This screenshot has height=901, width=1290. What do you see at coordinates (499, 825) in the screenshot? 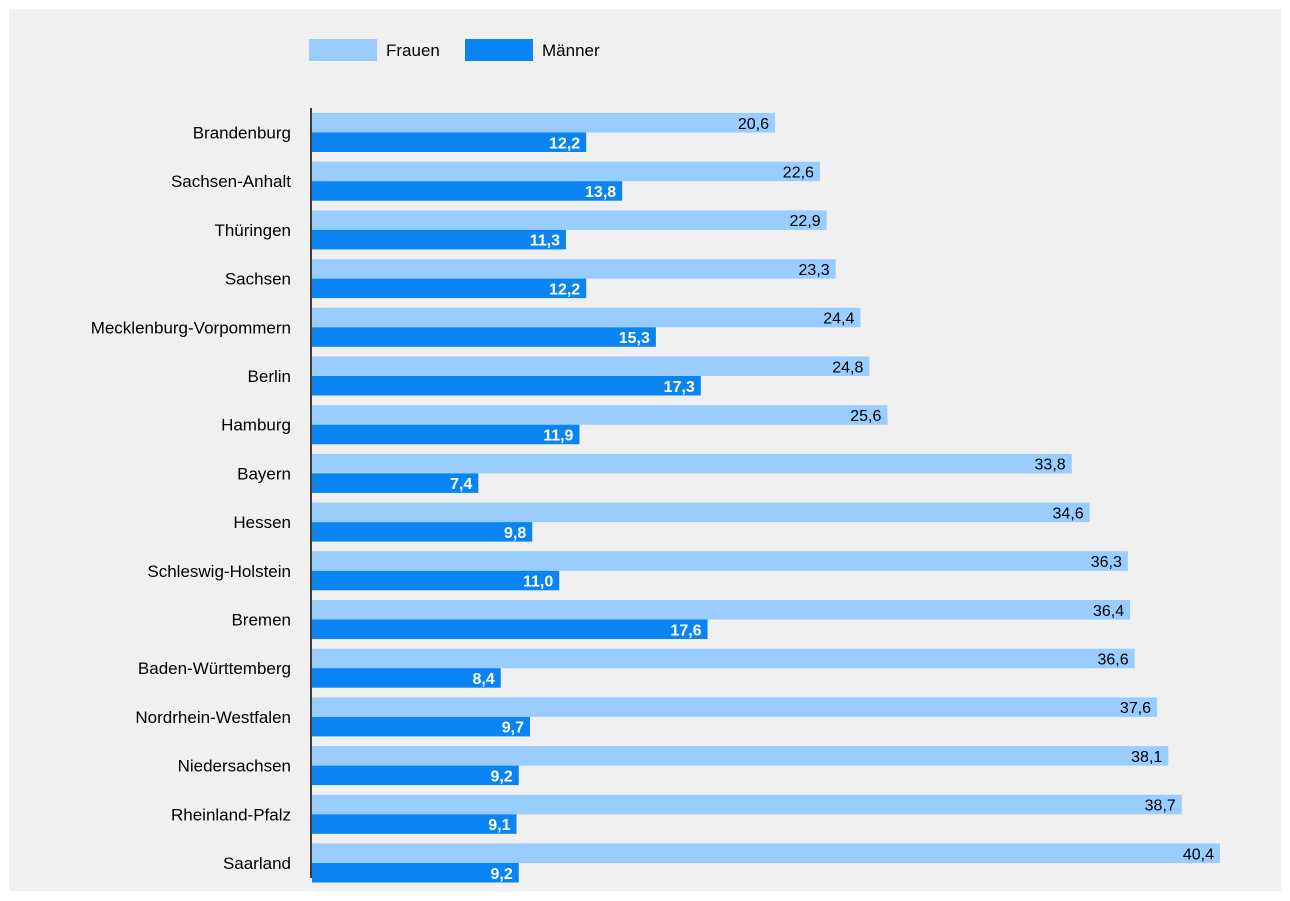
I see `data-label-maenner: 9,1` at bounding box center [499, 825].